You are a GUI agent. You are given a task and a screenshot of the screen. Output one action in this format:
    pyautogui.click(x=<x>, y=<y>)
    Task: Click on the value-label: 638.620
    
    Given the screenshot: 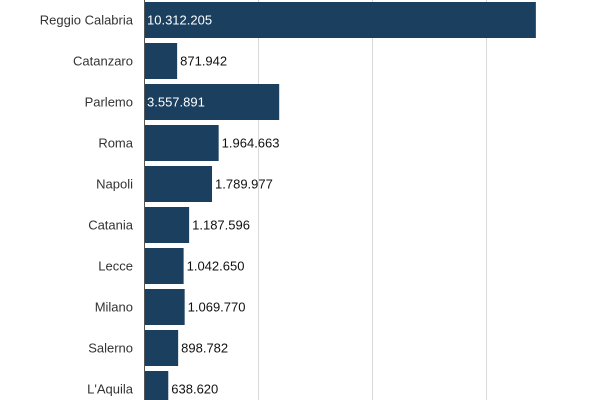 What is the action you would take?
    pyautogui.click(x=194, y=389)
    